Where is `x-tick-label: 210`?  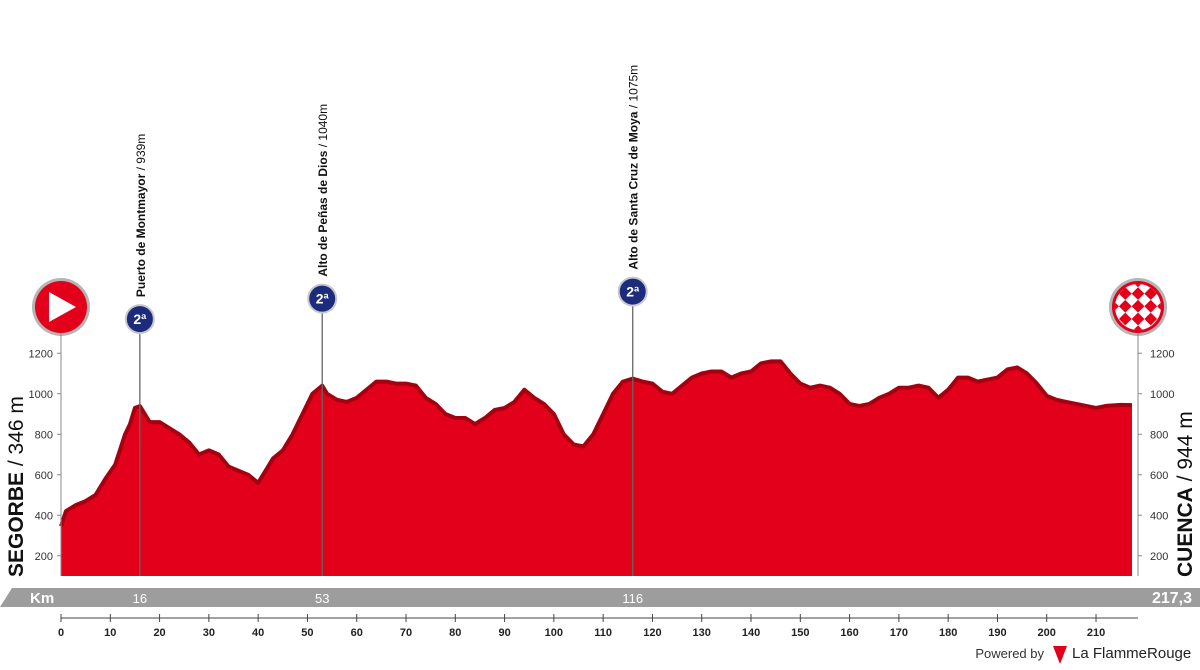 x-tick-label: 210 is located at coordinates (1096, 633).